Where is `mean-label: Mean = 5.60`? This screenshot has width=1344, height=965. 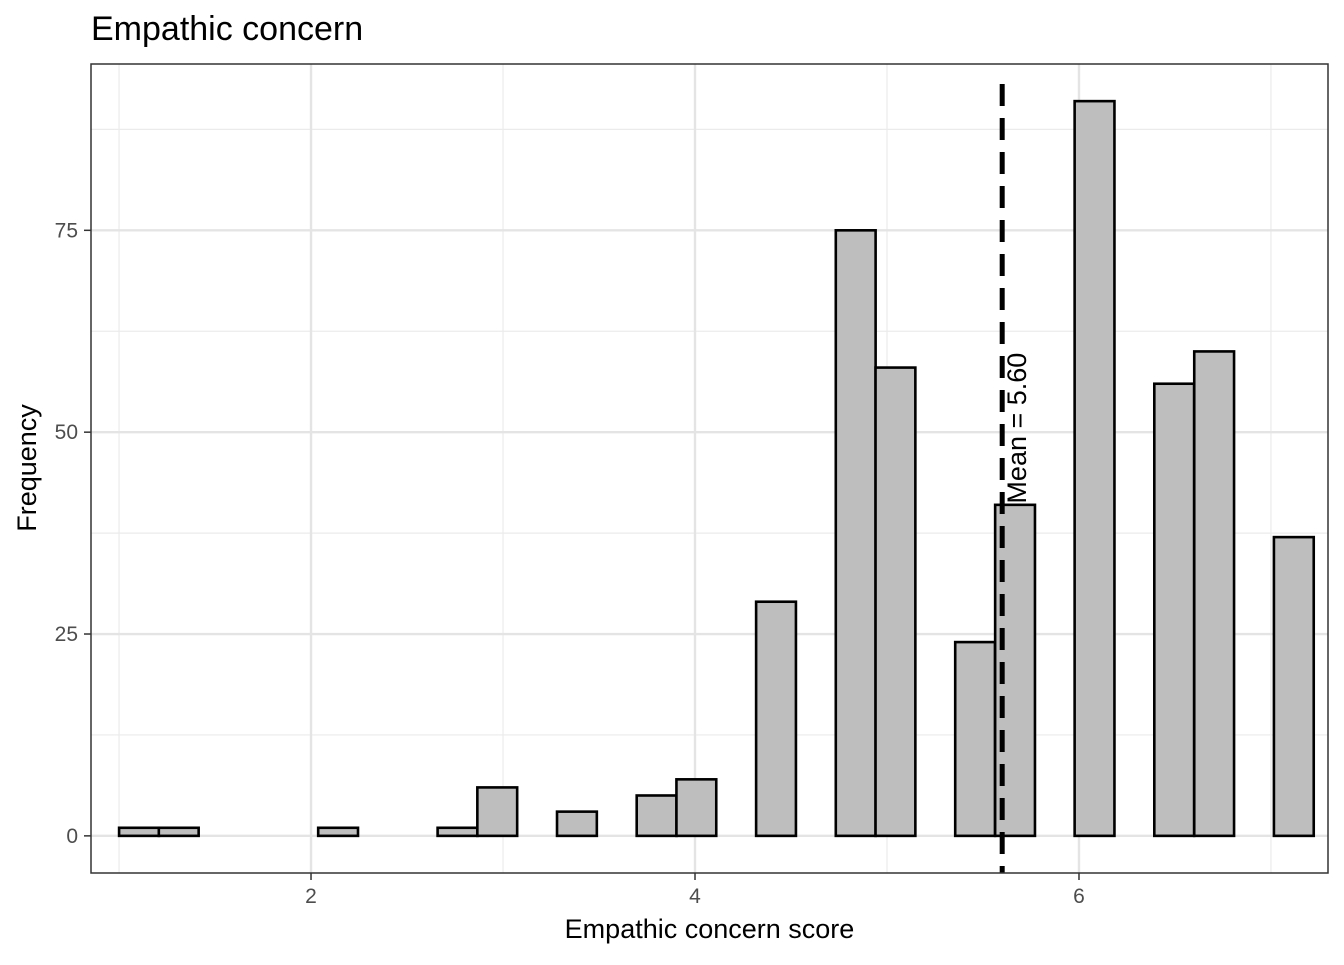
mean-label: Mean = 5.60 is located at coordinates (1017, 428).